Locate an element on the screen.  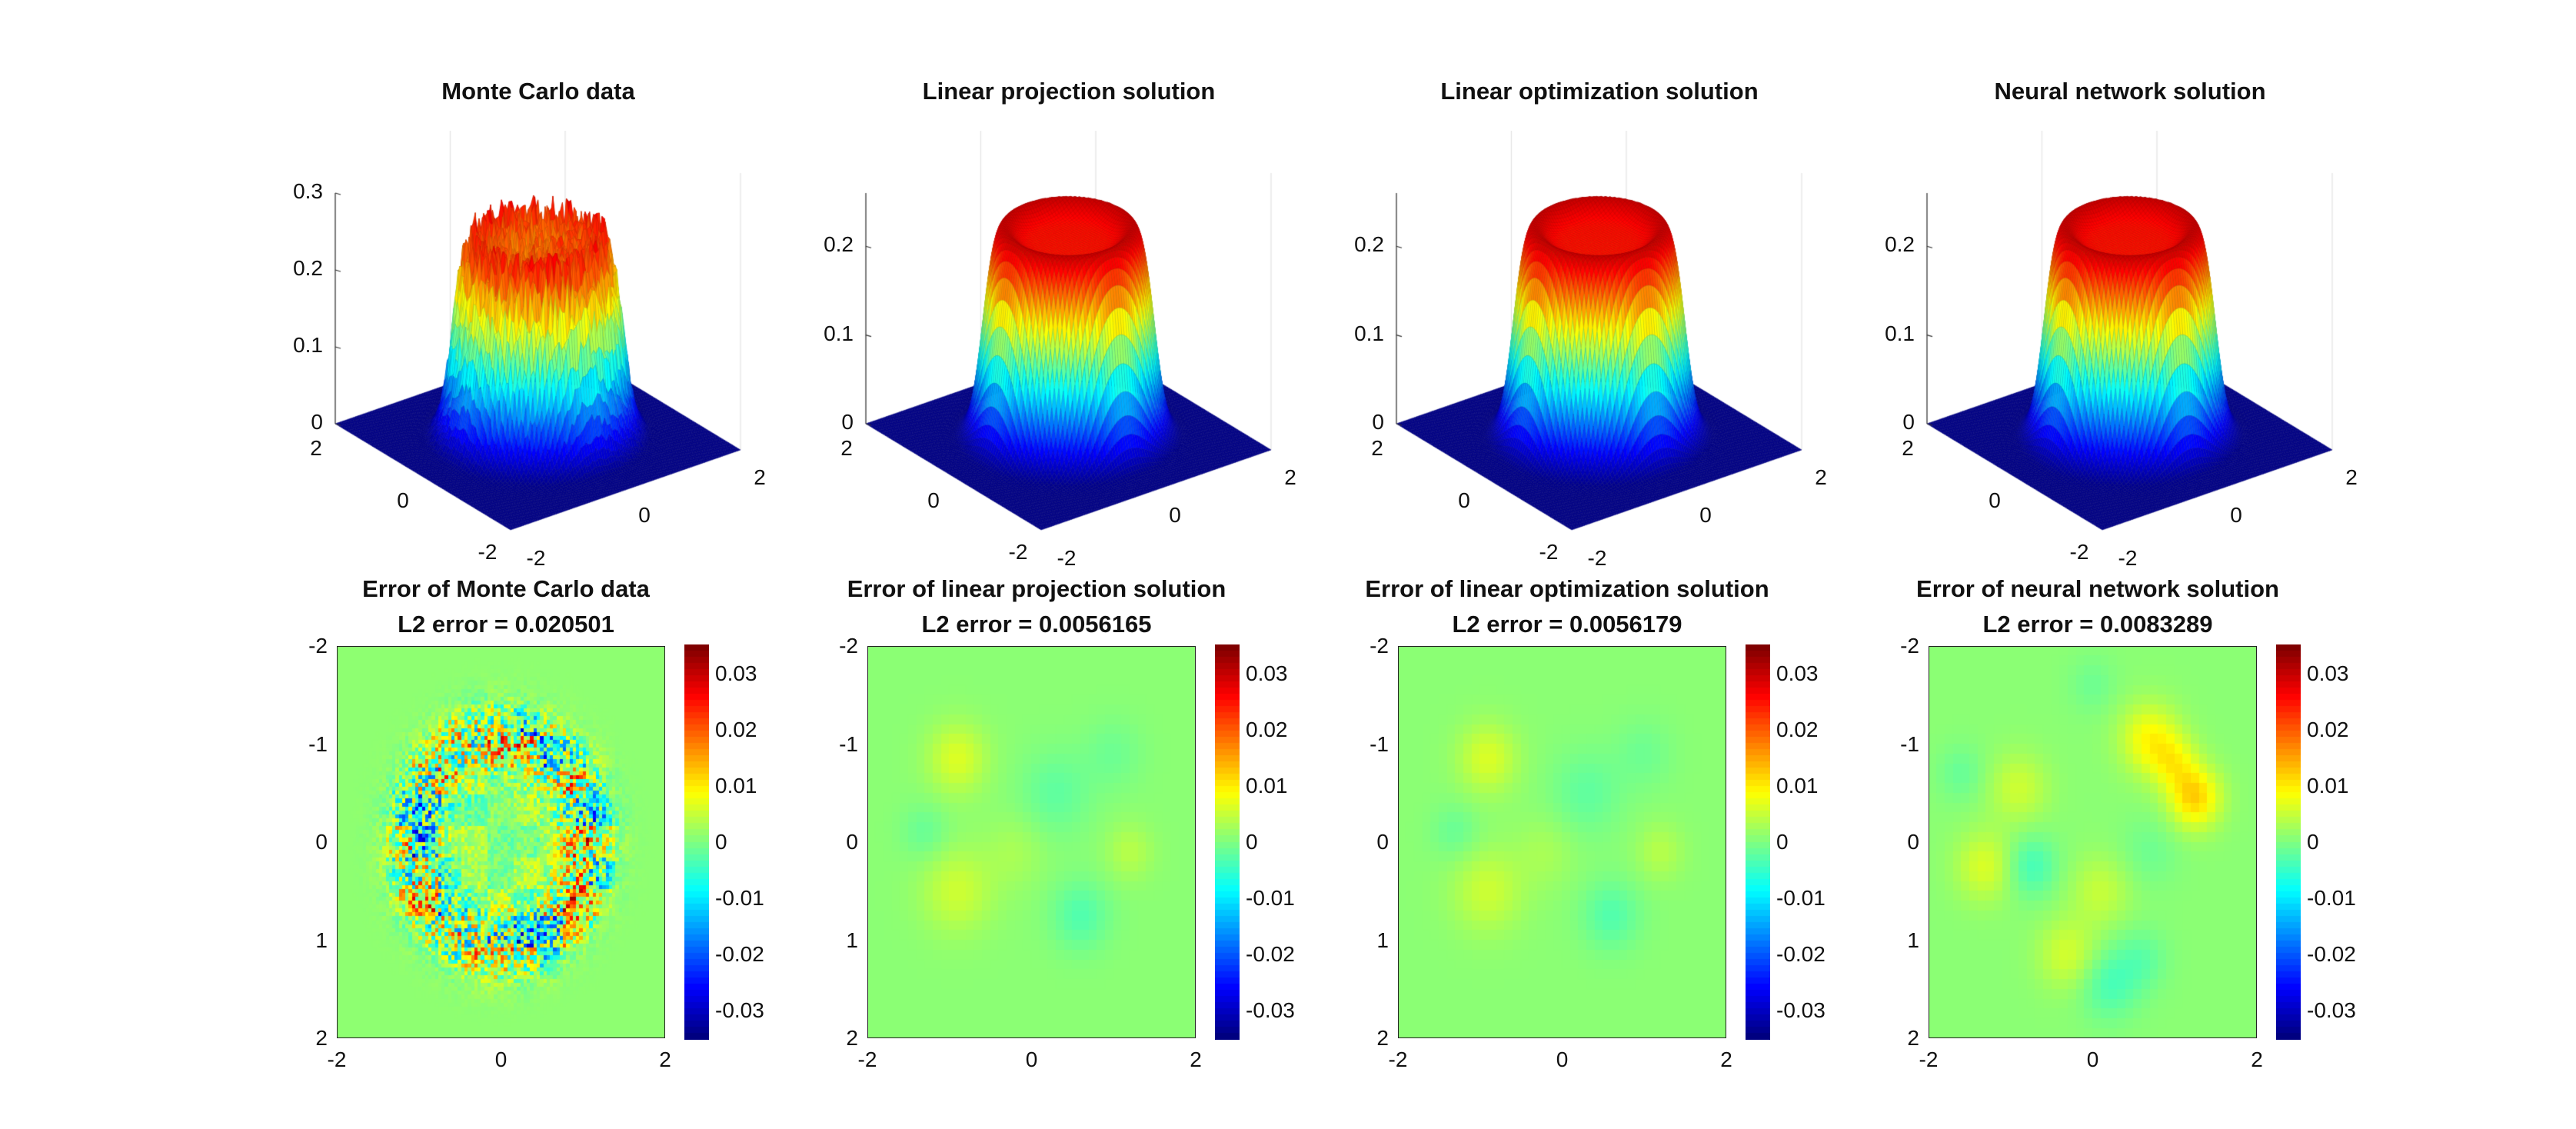
surface-title: Linear optimization solution is located at coordinates (1600, 91).